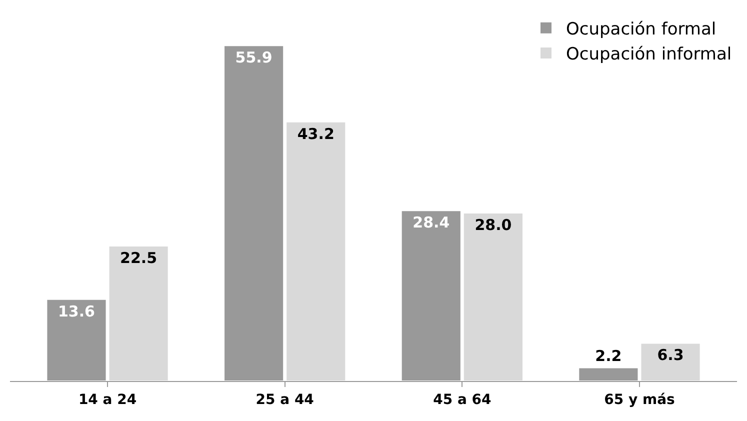 This screenshot has width=747, height=421. I want to click on data-label: 28.0, so click(493, 225).